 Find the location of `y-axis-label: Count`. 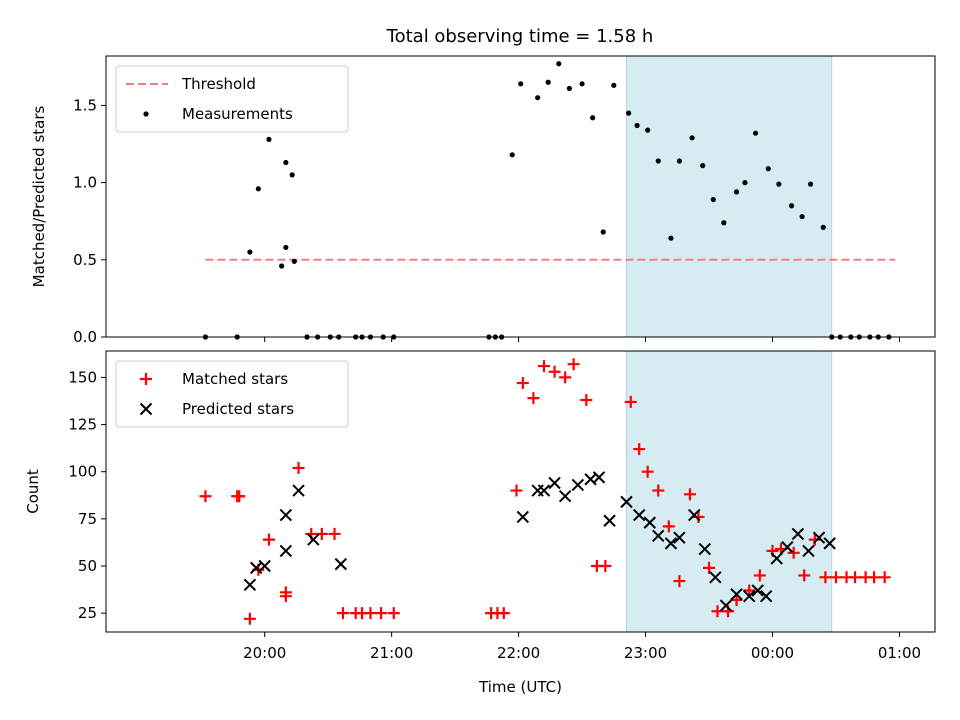

y-axis-label: Count is located at coordinates (33, 491).